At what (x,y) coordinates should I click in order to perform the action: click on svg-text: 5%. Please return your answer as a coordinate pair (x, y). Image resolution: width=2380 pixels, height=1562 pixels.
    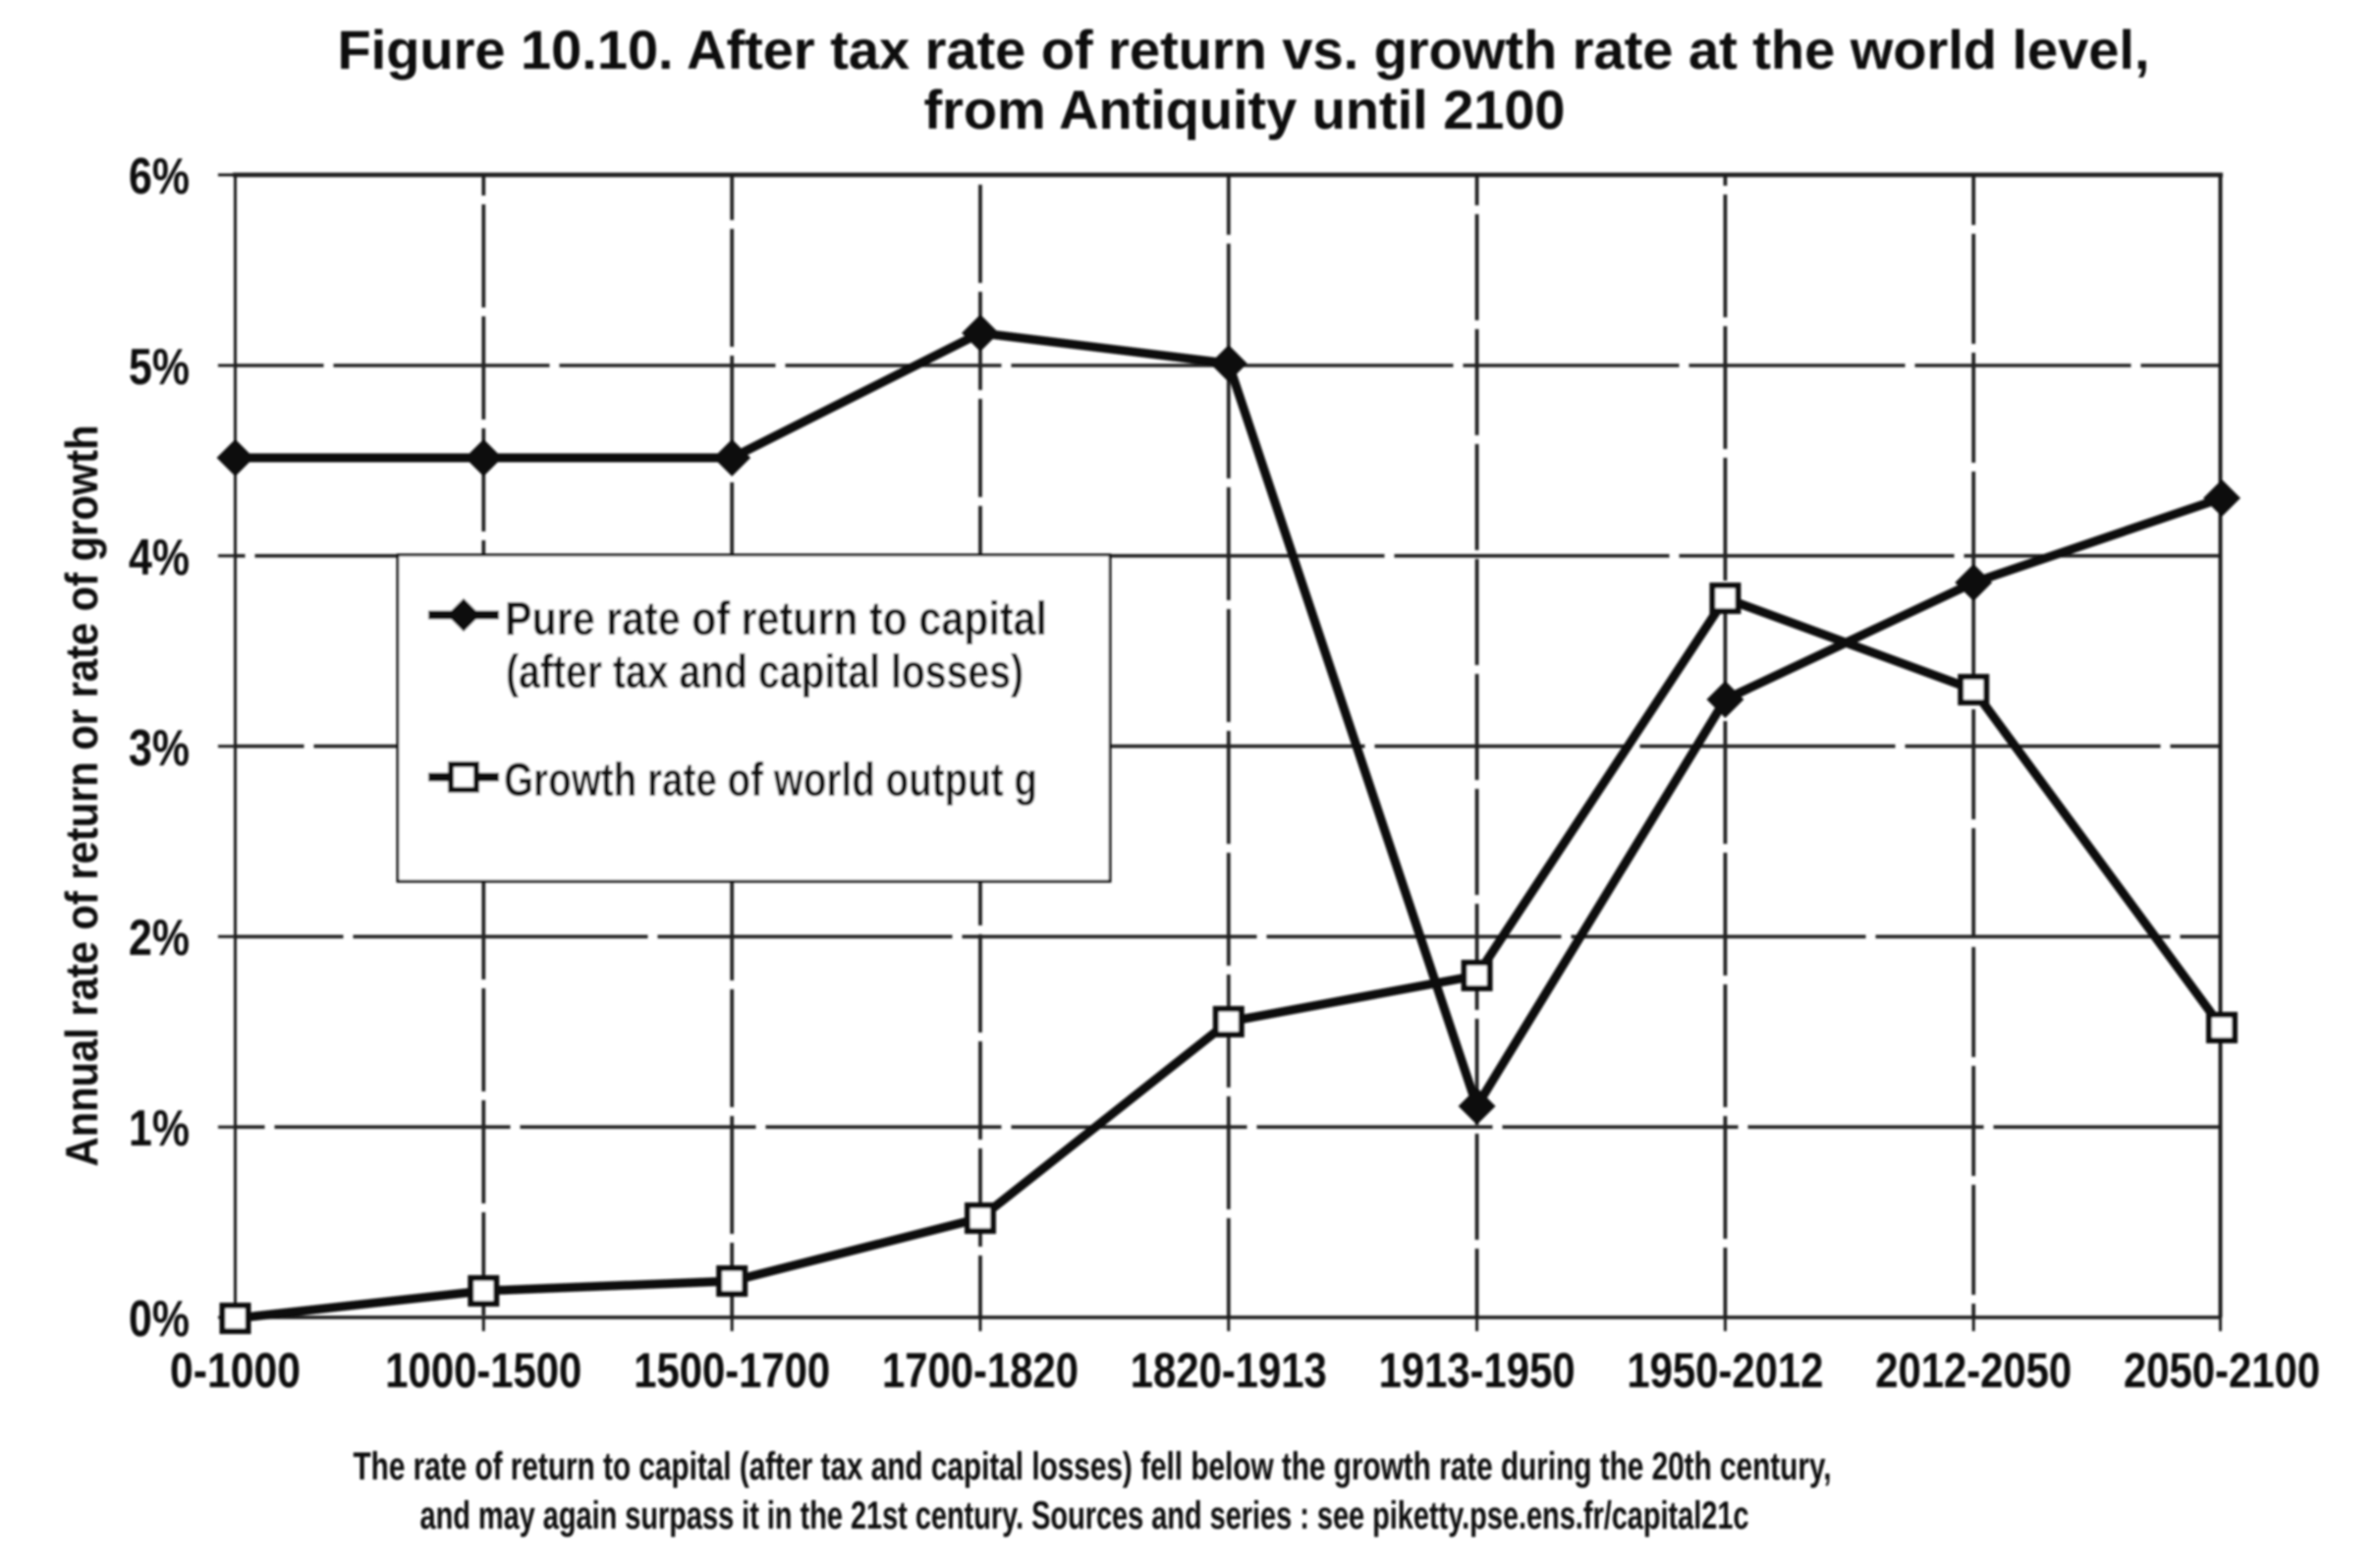
    Looking at the image, I should click on (159, 367).